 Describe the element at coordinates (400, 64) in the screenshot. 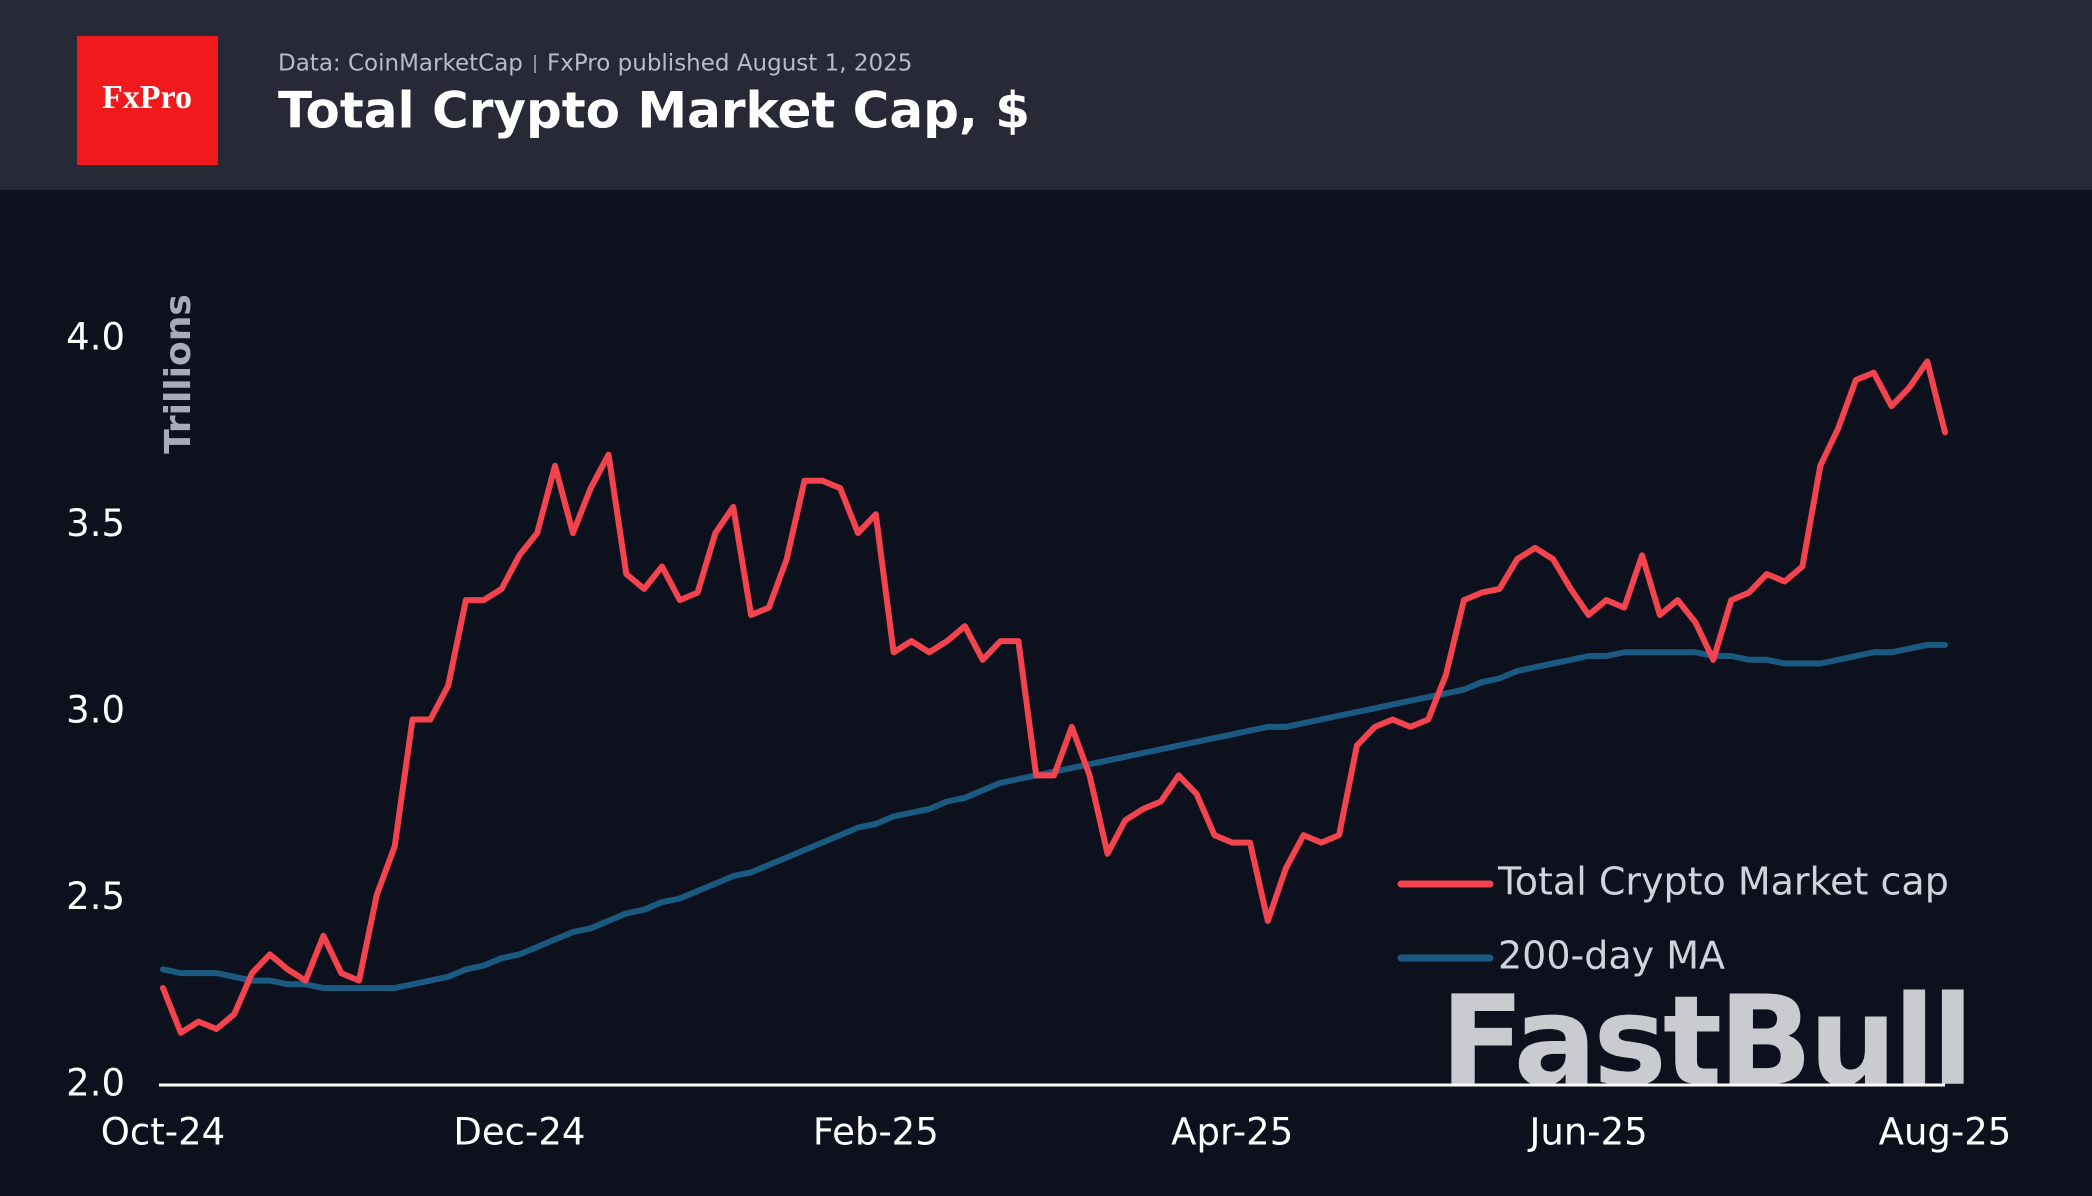

I see `source: Data: CoinMarketCap` at that location.